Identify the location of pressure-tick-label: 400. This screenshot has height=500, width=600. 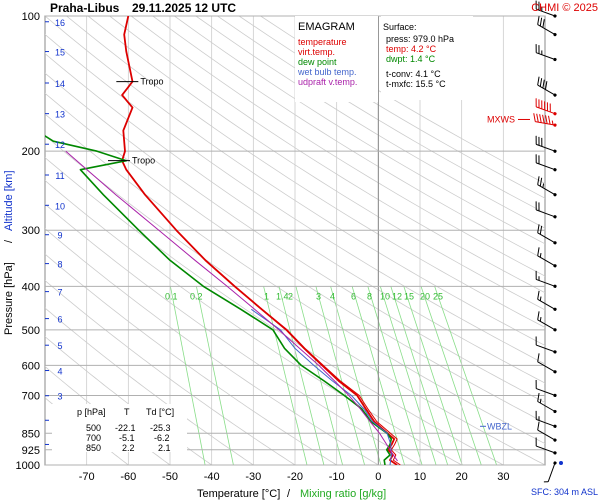
(31, 287).